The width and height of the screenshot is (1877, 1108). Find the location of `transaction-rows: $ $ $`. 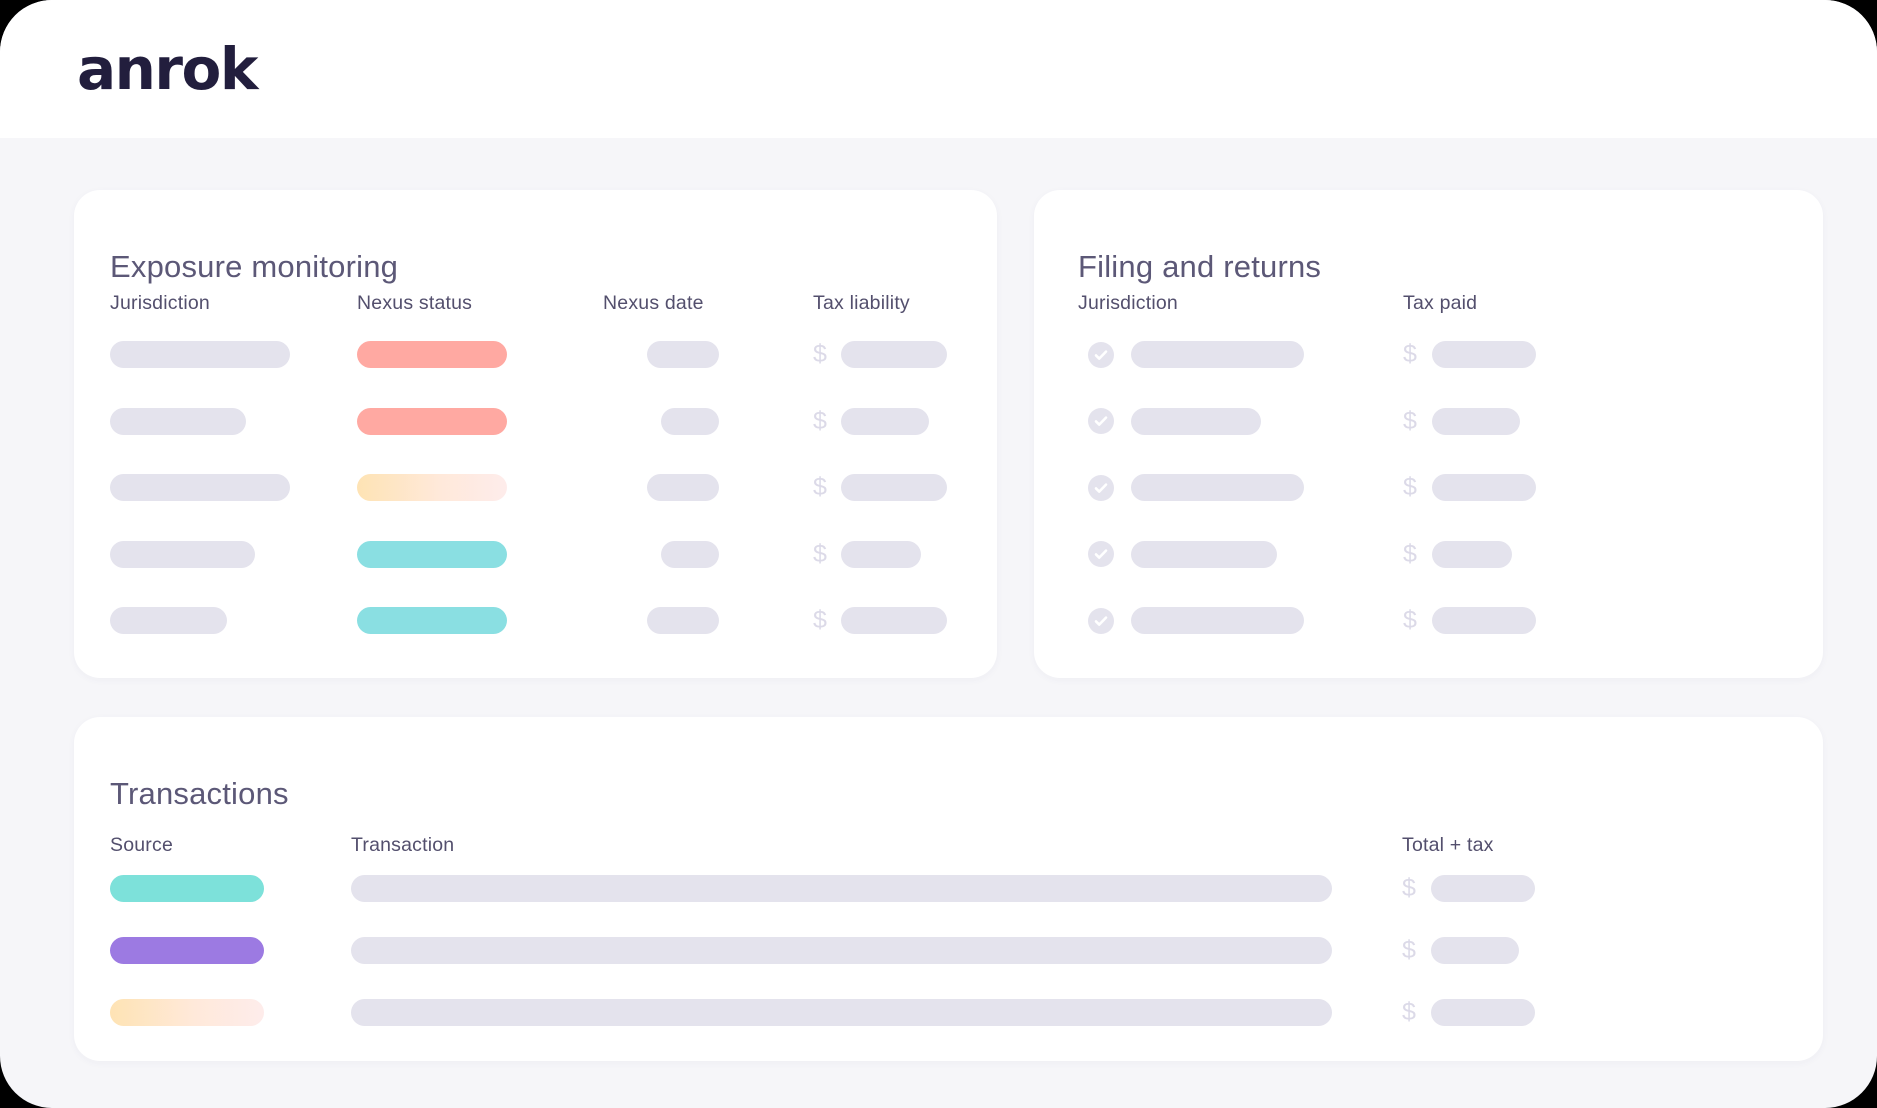

transaction-rows: $ $ $ is located at coordinates (948, 950).